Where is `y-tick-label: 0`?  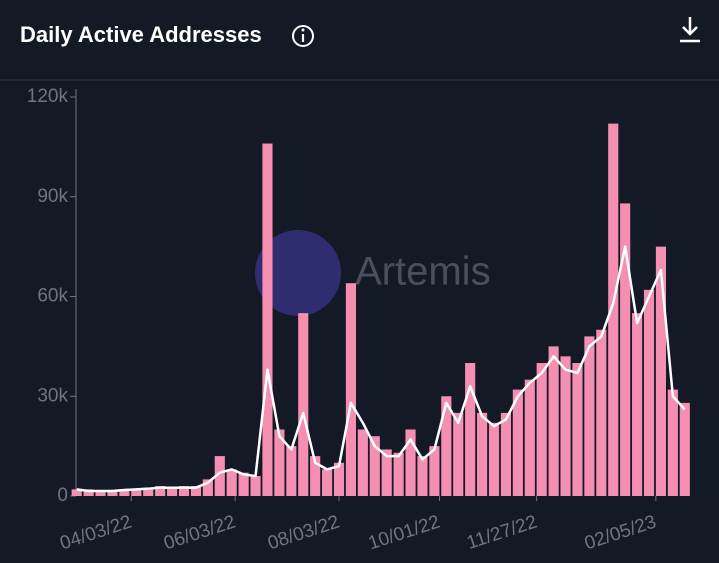
y-tick-label: 0 is located at coordinates (62, 495).